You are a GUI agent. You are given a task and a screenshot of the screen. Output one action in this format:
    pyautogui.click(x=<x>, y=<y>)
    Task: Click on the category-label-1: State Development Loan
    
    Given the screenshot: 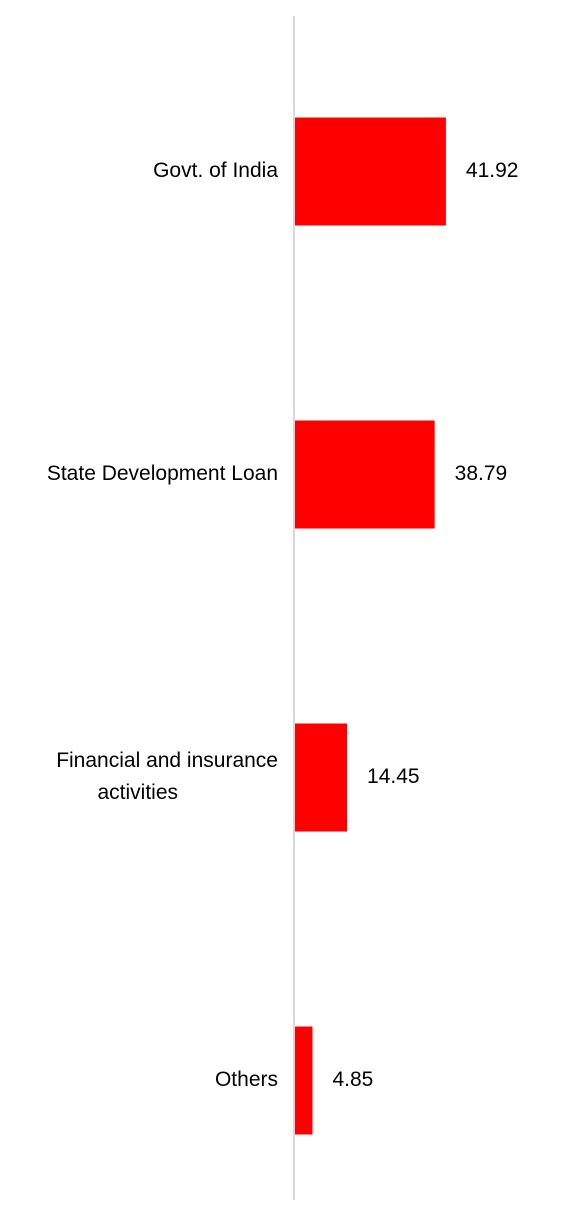 What is the action you would take?
    pyautogui.click(x=162, y=473)
    